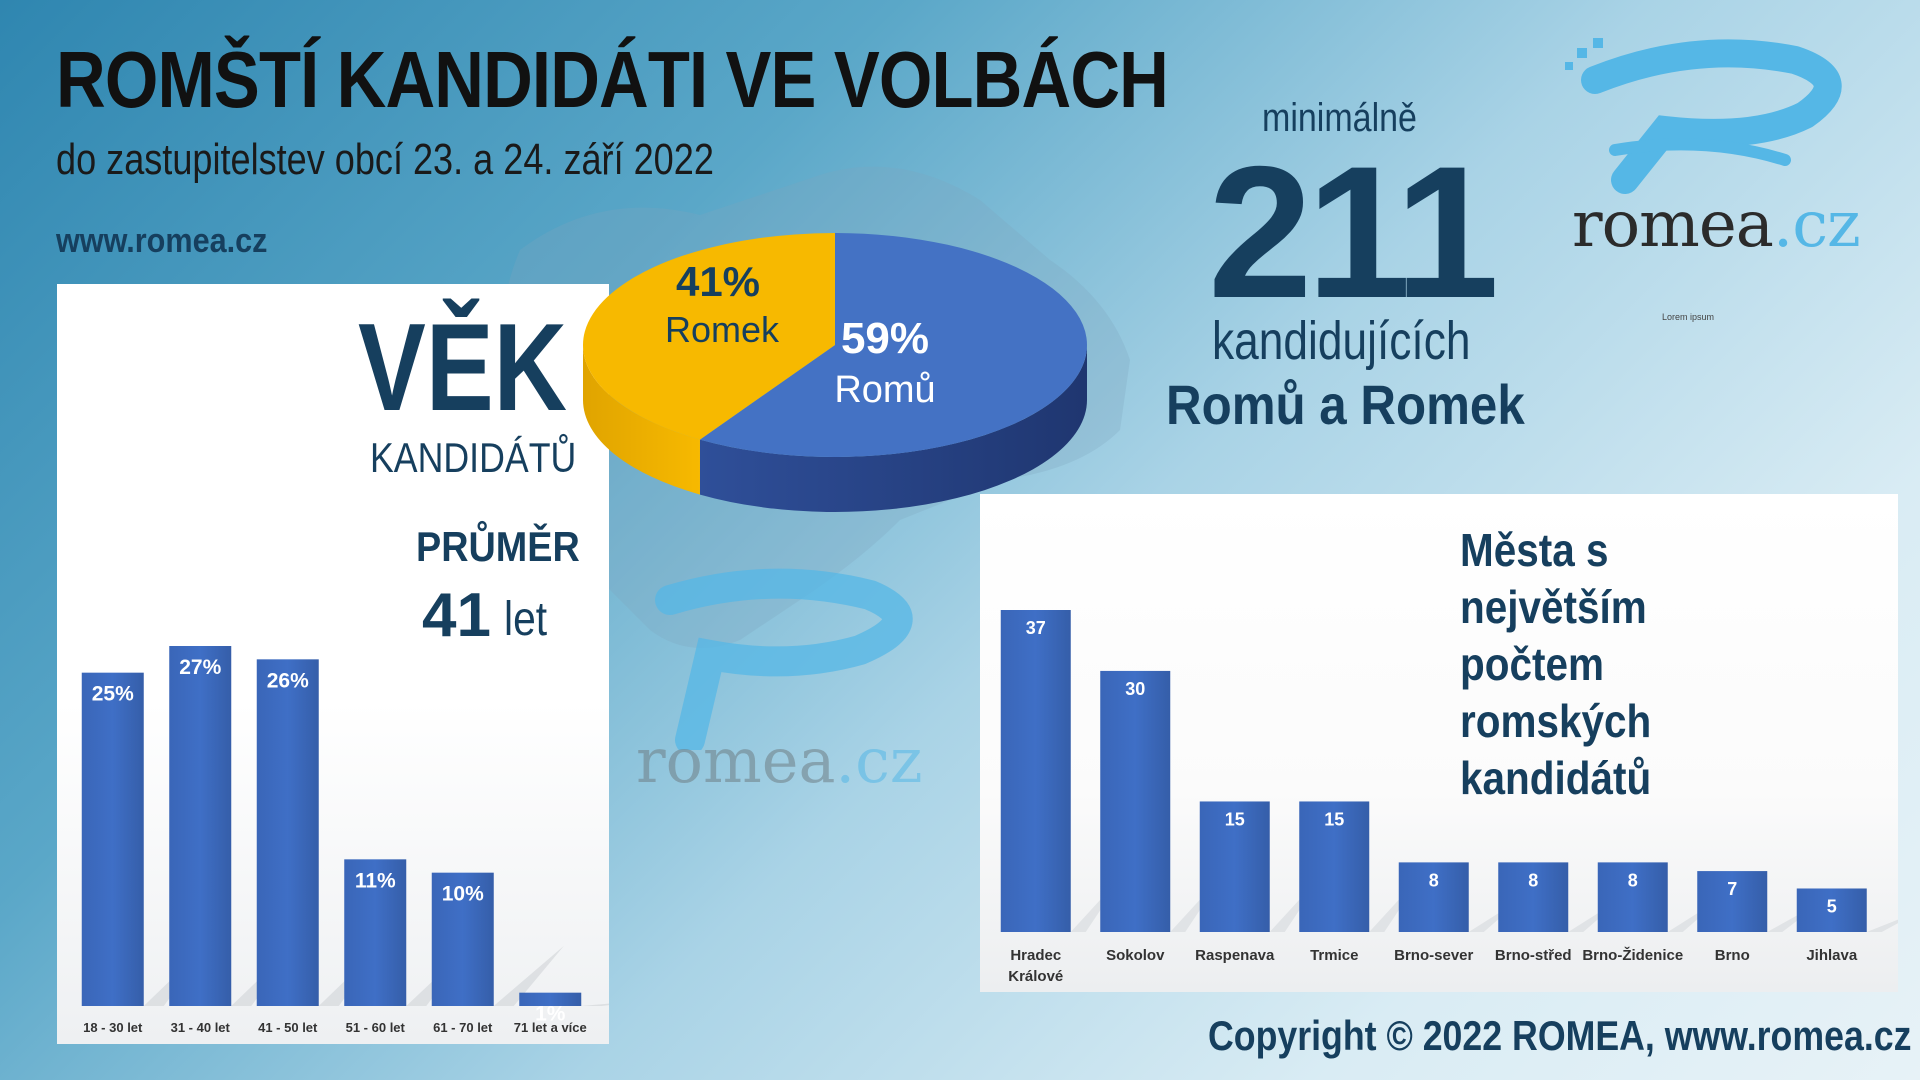 The image size is (1920, 1080). Describe the element at coordinates (612, 79) in the screenshot. I see `page-title: ROMŠTÍ KANDIDÁTI VE VOLBÁCH` at that location.